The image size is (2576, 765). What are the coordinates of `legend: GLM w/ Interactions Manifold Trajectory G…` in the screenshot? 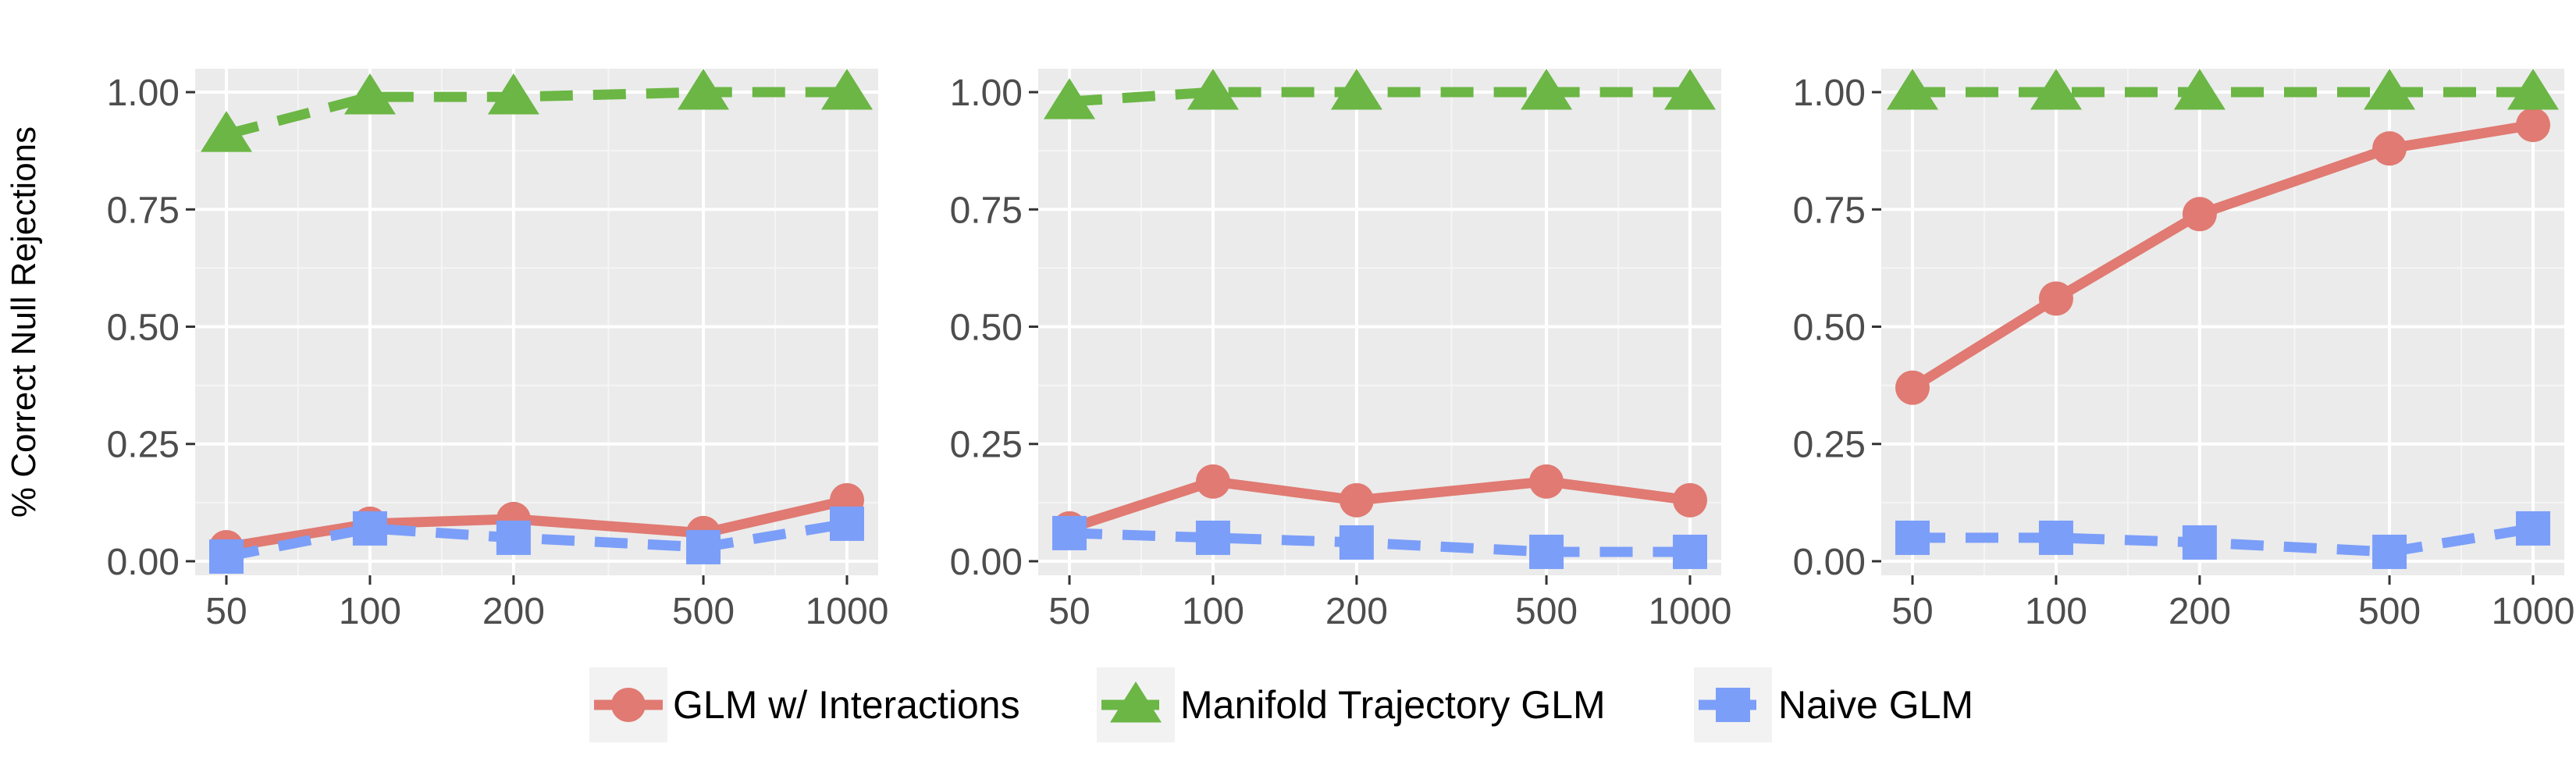 It's located at (1281, 704).